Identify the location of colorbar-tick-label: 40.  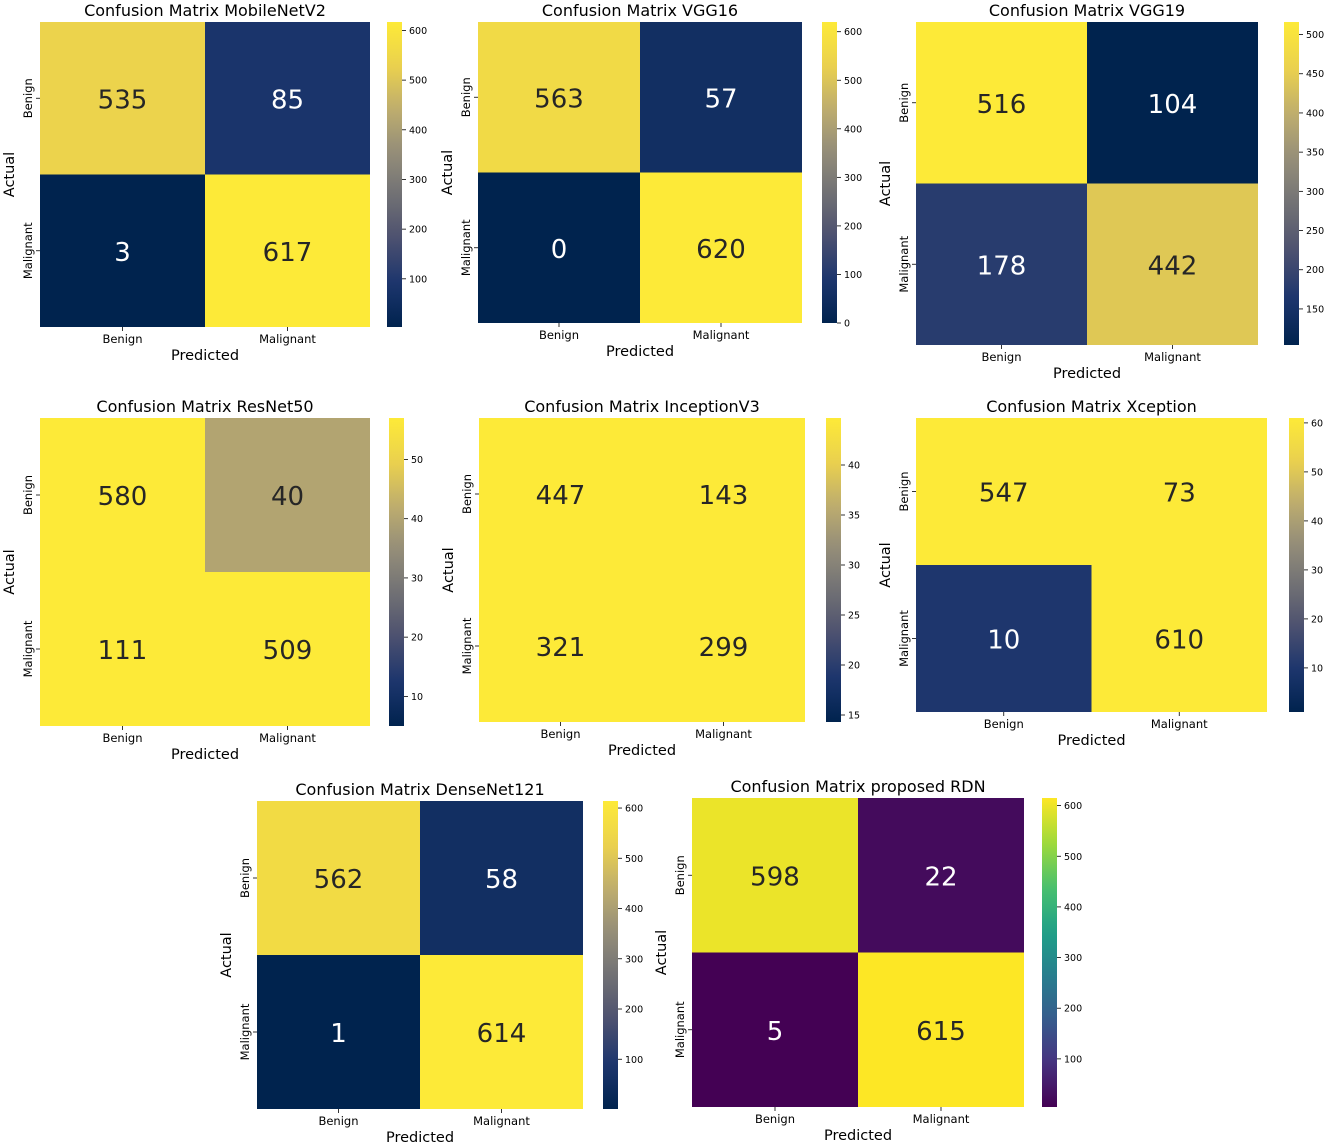
(417, 519).